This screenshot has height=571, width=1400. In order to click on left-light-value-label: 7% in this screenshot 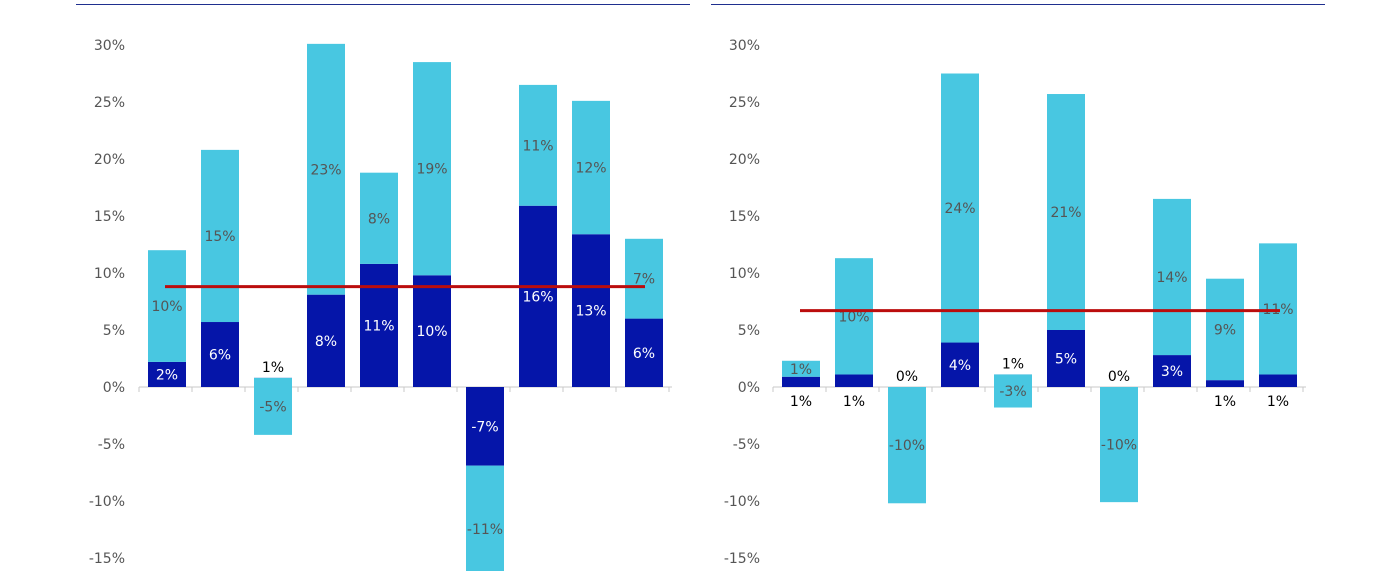, I will do `click(644, 280)`.